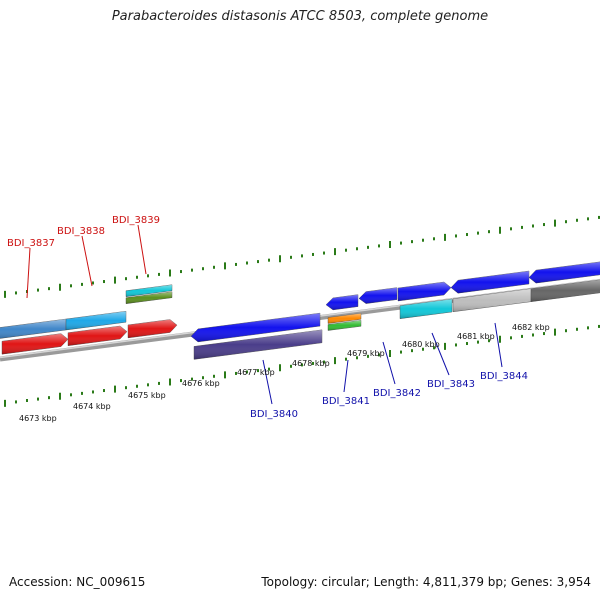 The height and width of the screenshot is (600, 600). I want to click on scale-label: 4675 kbp, so click(147, 395).